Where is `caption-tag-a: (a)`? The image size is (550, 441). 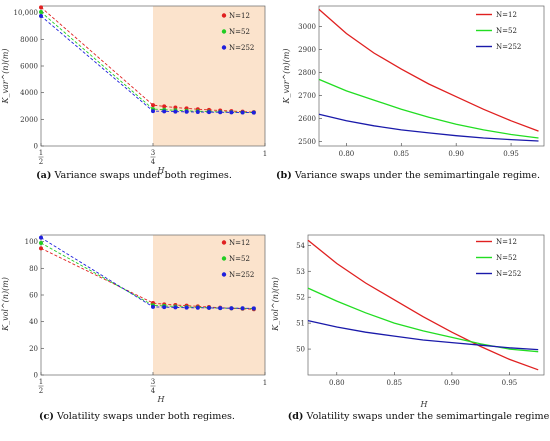
caption-tag-a: (a) is located at coordinates (43, 175).